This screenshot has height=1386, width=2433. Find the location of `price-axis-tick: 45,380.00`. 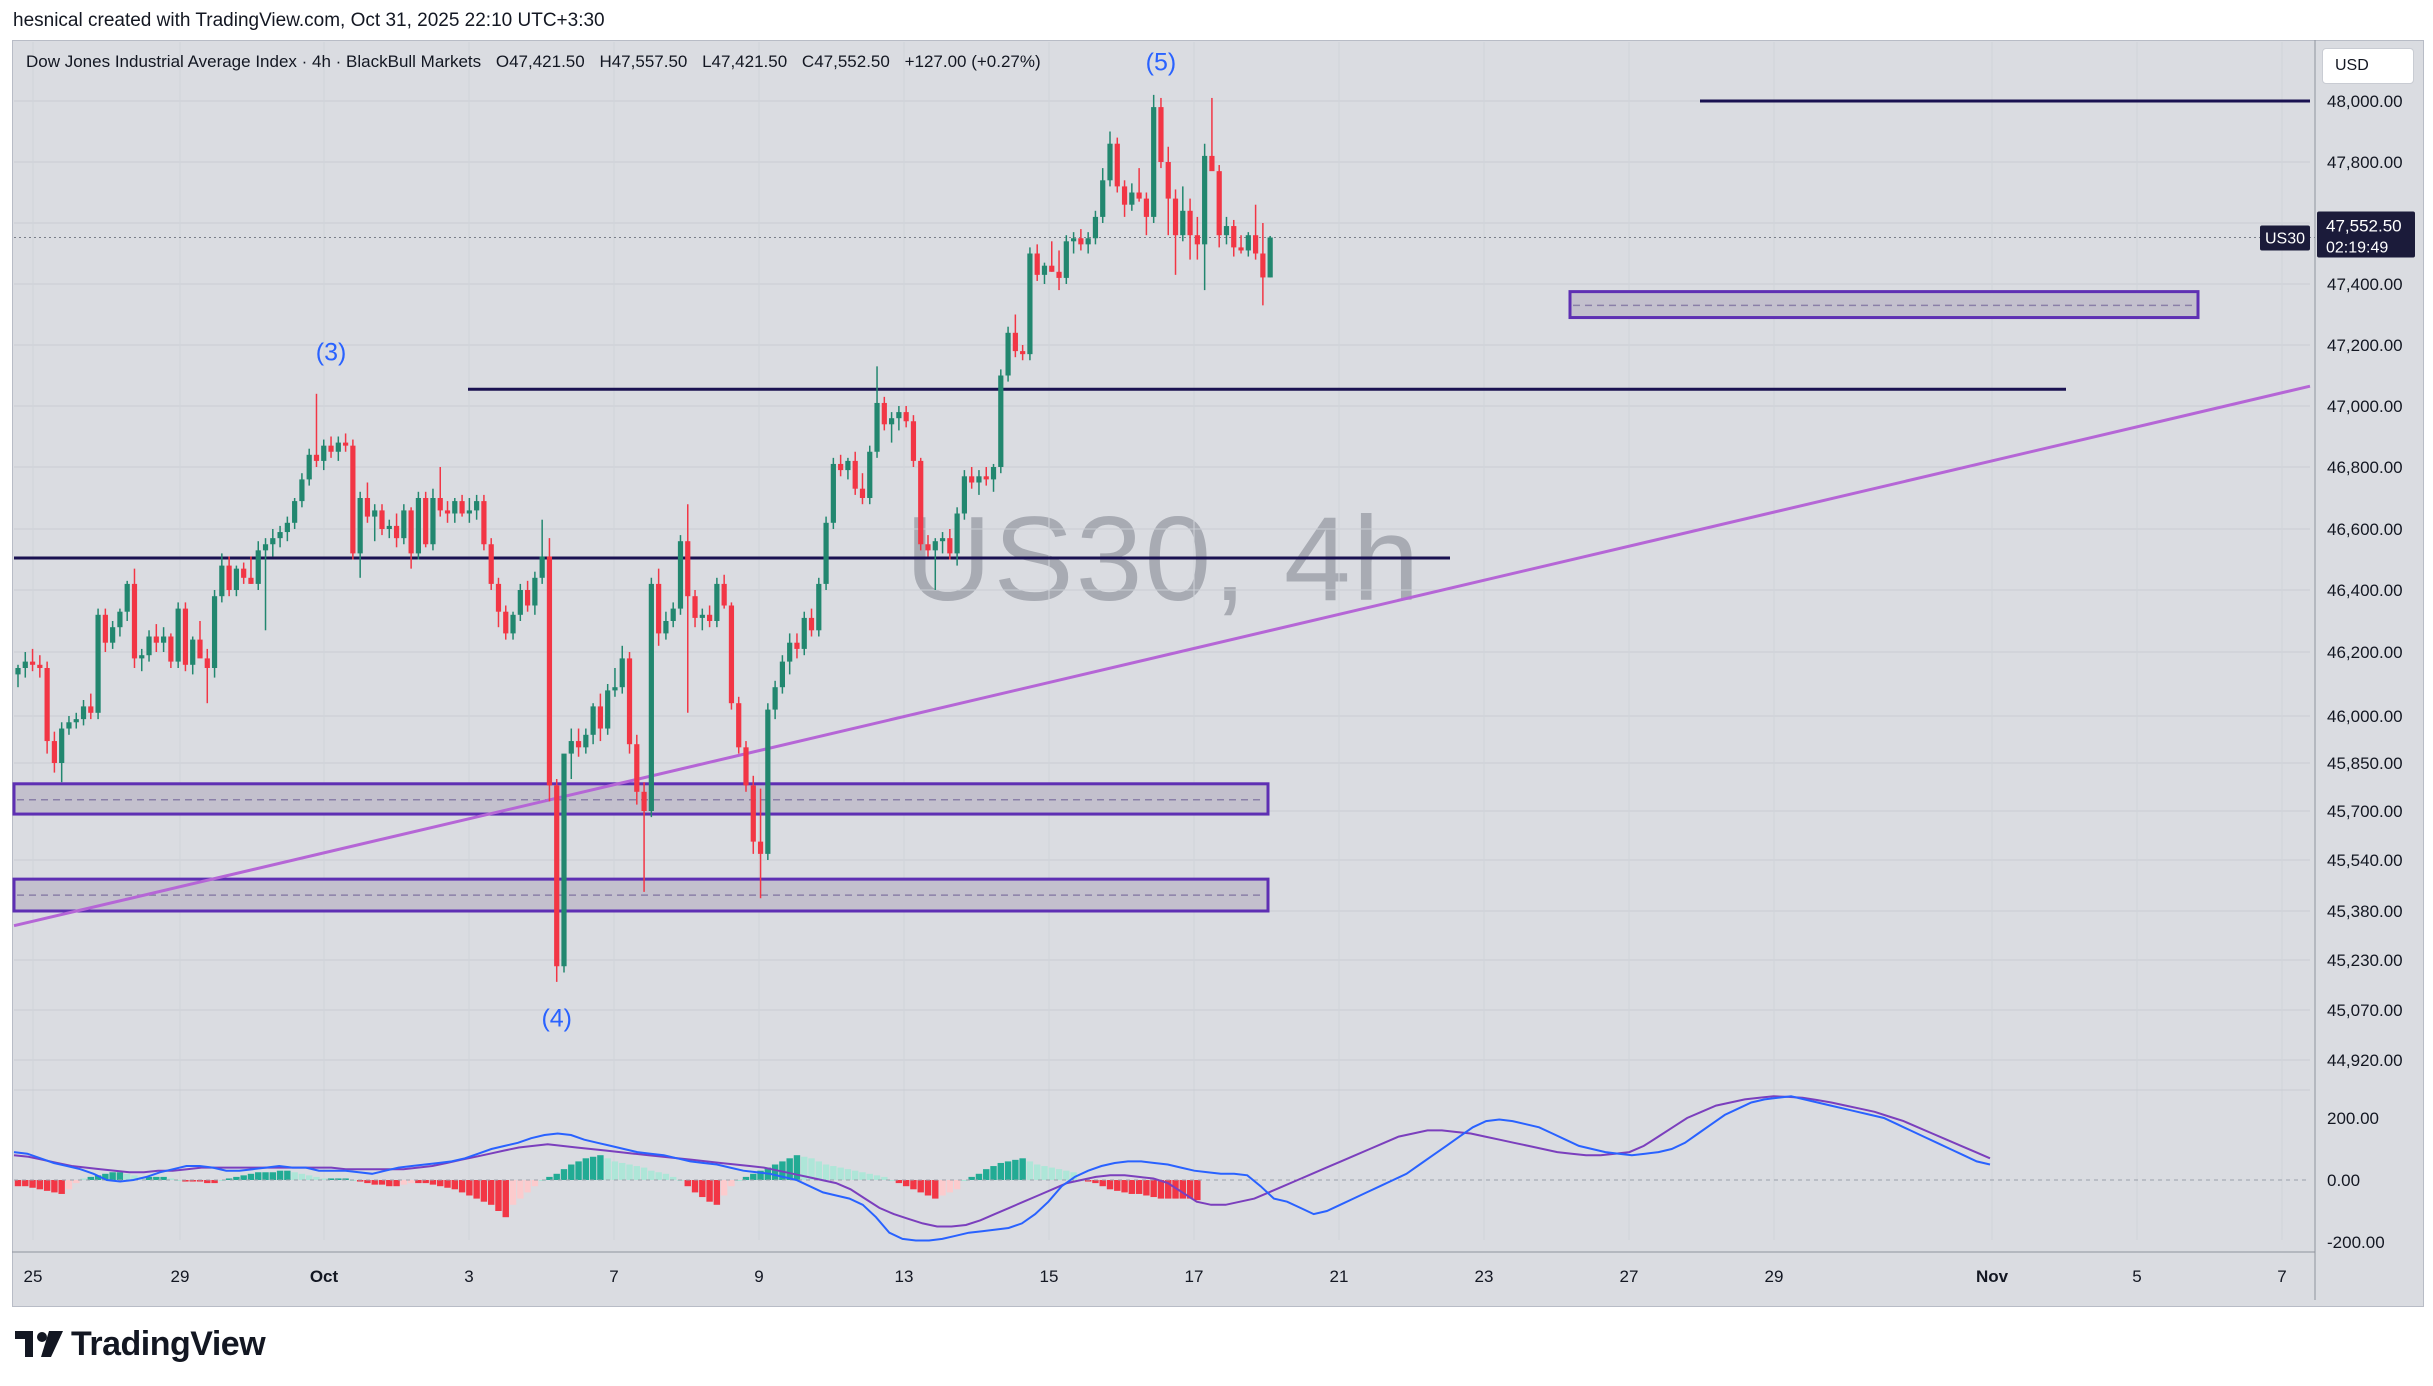

price-axis-tick: 45,380.00 is located at coordinates (2365, 911).